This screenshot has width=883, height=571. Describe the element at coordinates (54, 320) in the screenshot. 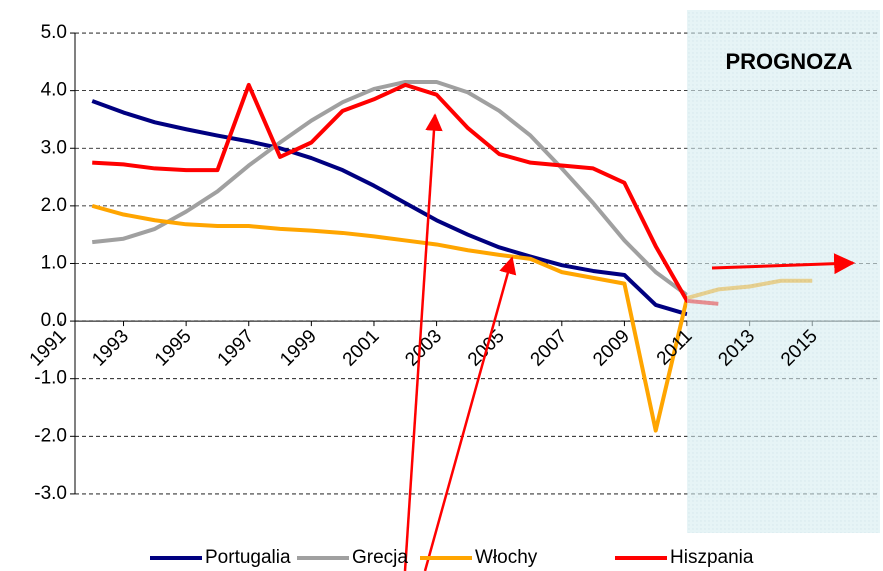

I see `y-tick-label: 0.0` at that location.